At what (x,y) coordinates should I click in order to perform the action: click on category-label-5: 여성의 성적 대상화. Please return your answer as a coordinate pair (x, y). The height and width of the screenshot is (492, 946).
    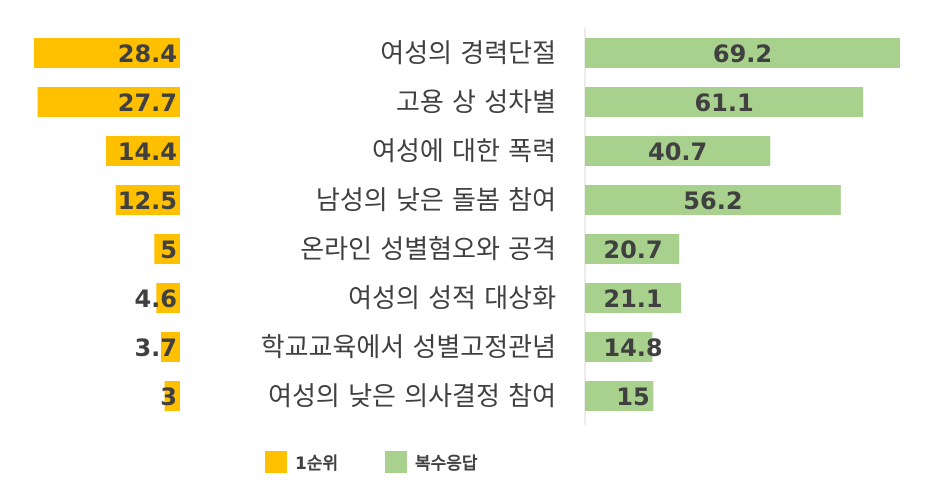
    Looking at the image, I should click on (452, 299).